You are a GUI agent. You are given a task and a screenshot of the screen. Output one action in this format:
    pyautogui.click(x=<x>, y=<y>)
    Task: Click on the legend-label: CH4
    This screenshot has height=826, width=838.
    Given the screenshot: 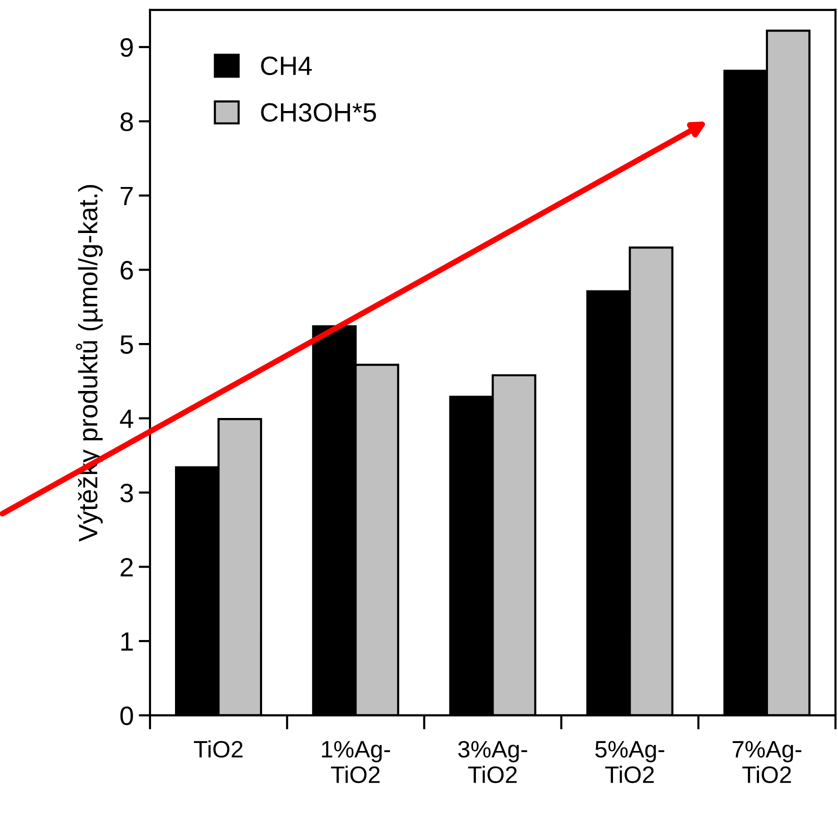 What is the action you would take?
    pyautogui.click(x=286, y=66)
    